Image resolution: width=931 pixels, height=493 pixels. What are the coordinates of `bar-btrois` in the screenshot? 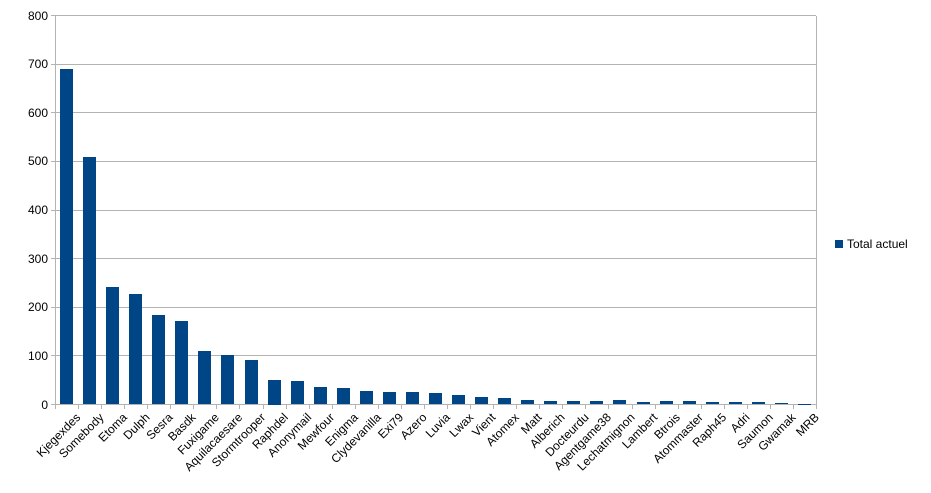 It's located at (666, 402).